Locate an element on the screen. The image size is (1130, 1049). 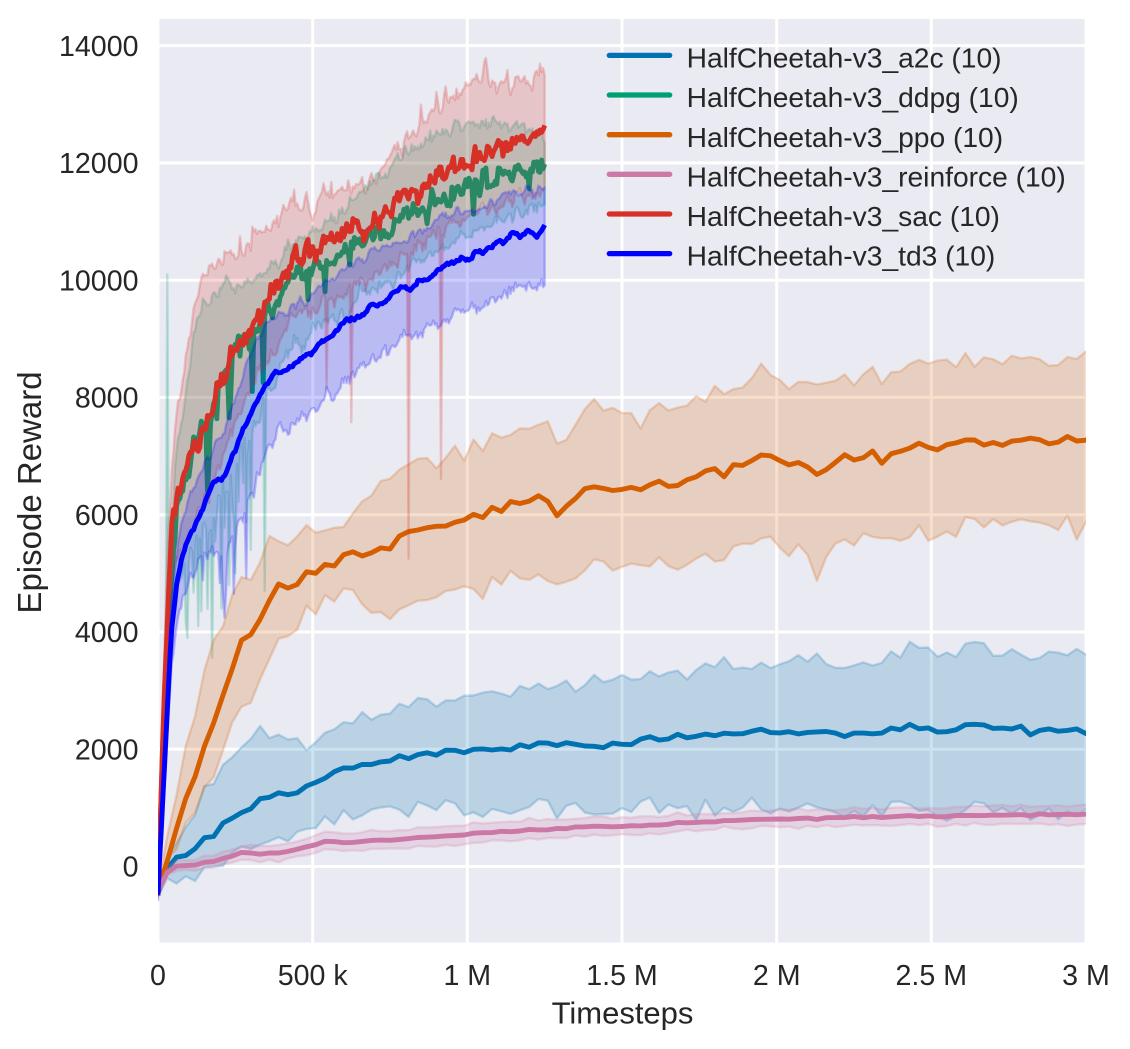
svg-text: 3 M is located at coordinates (1086, 976).